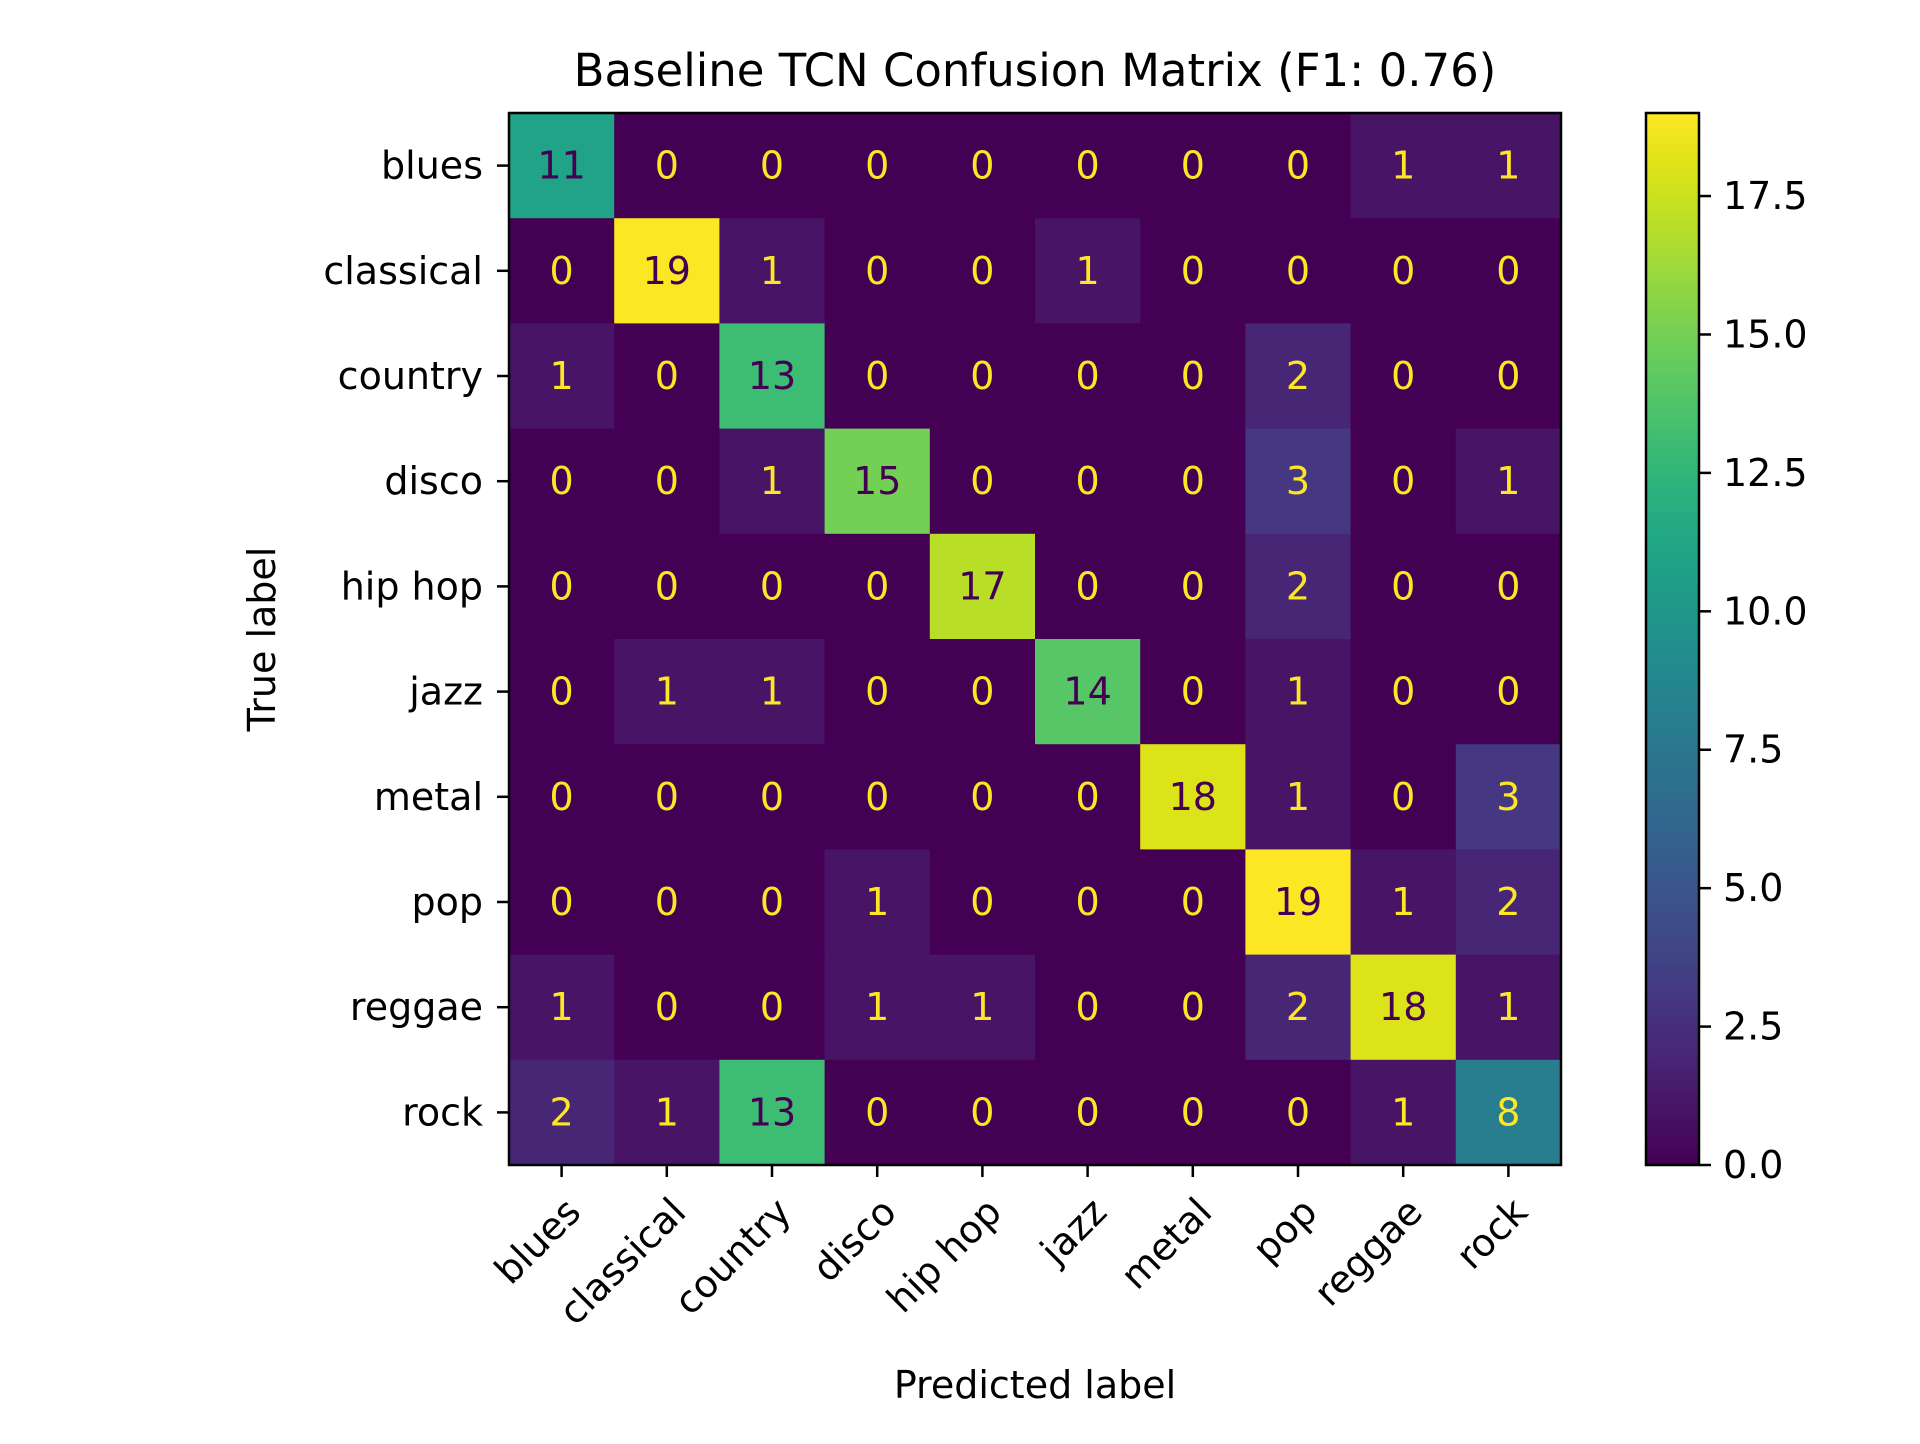  I want to click on cell-value-label: 3, so click(1508, 797).